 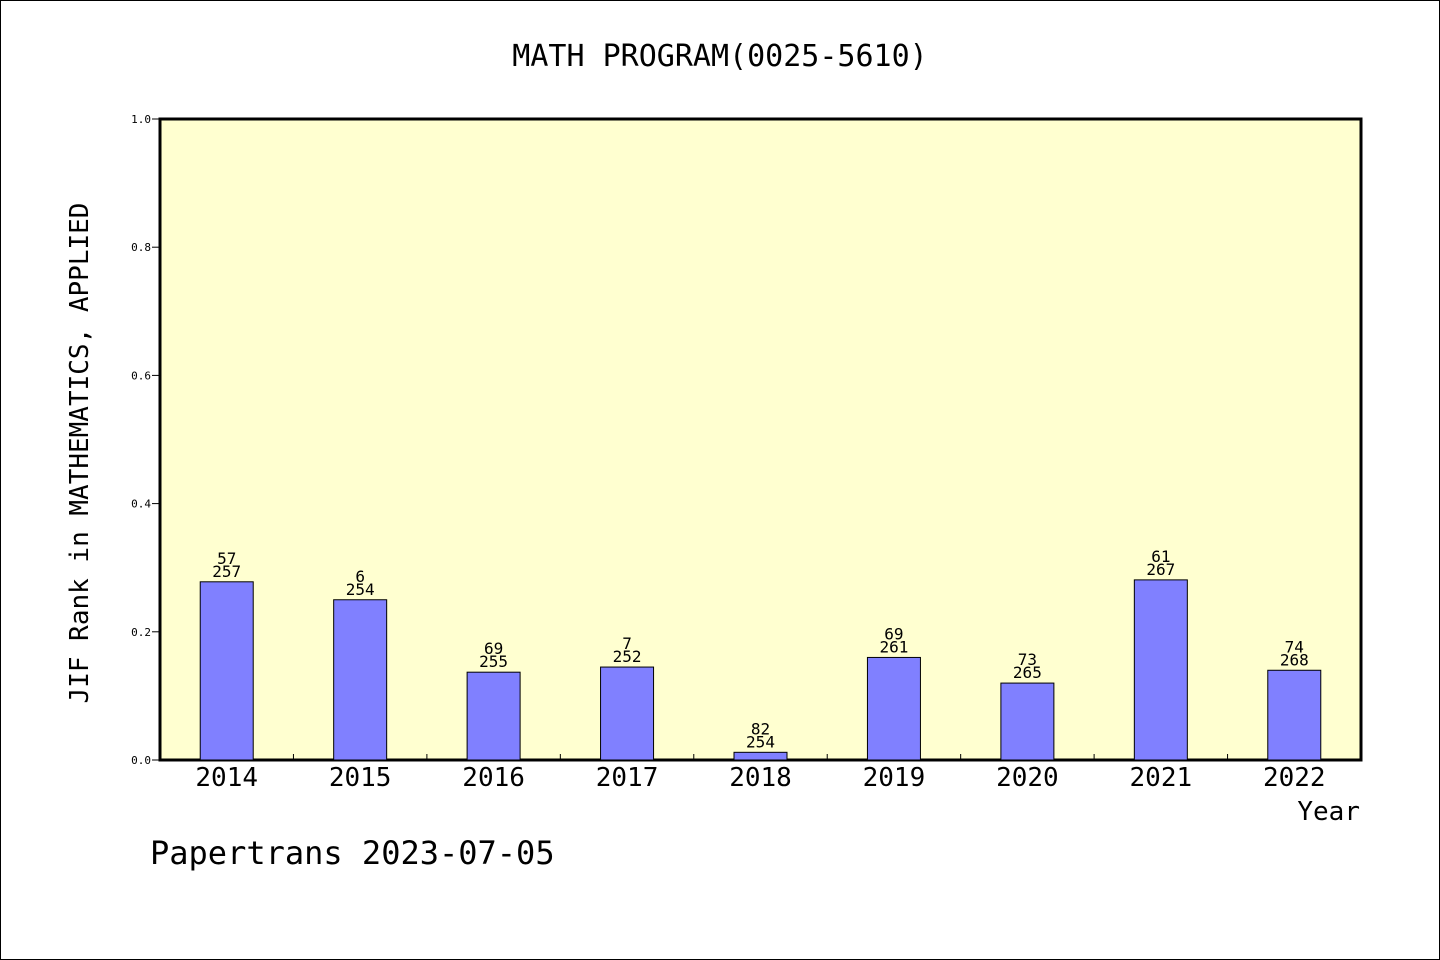 I want to click on y-tick-label: 0.8, so click(x=141, y=247).